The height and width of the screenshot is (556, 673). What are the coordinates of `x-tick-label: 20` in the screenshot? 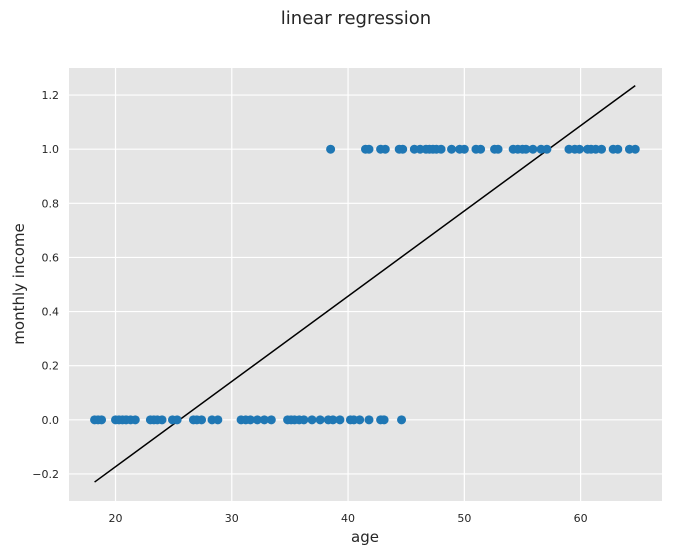 It's located at (116, 518).